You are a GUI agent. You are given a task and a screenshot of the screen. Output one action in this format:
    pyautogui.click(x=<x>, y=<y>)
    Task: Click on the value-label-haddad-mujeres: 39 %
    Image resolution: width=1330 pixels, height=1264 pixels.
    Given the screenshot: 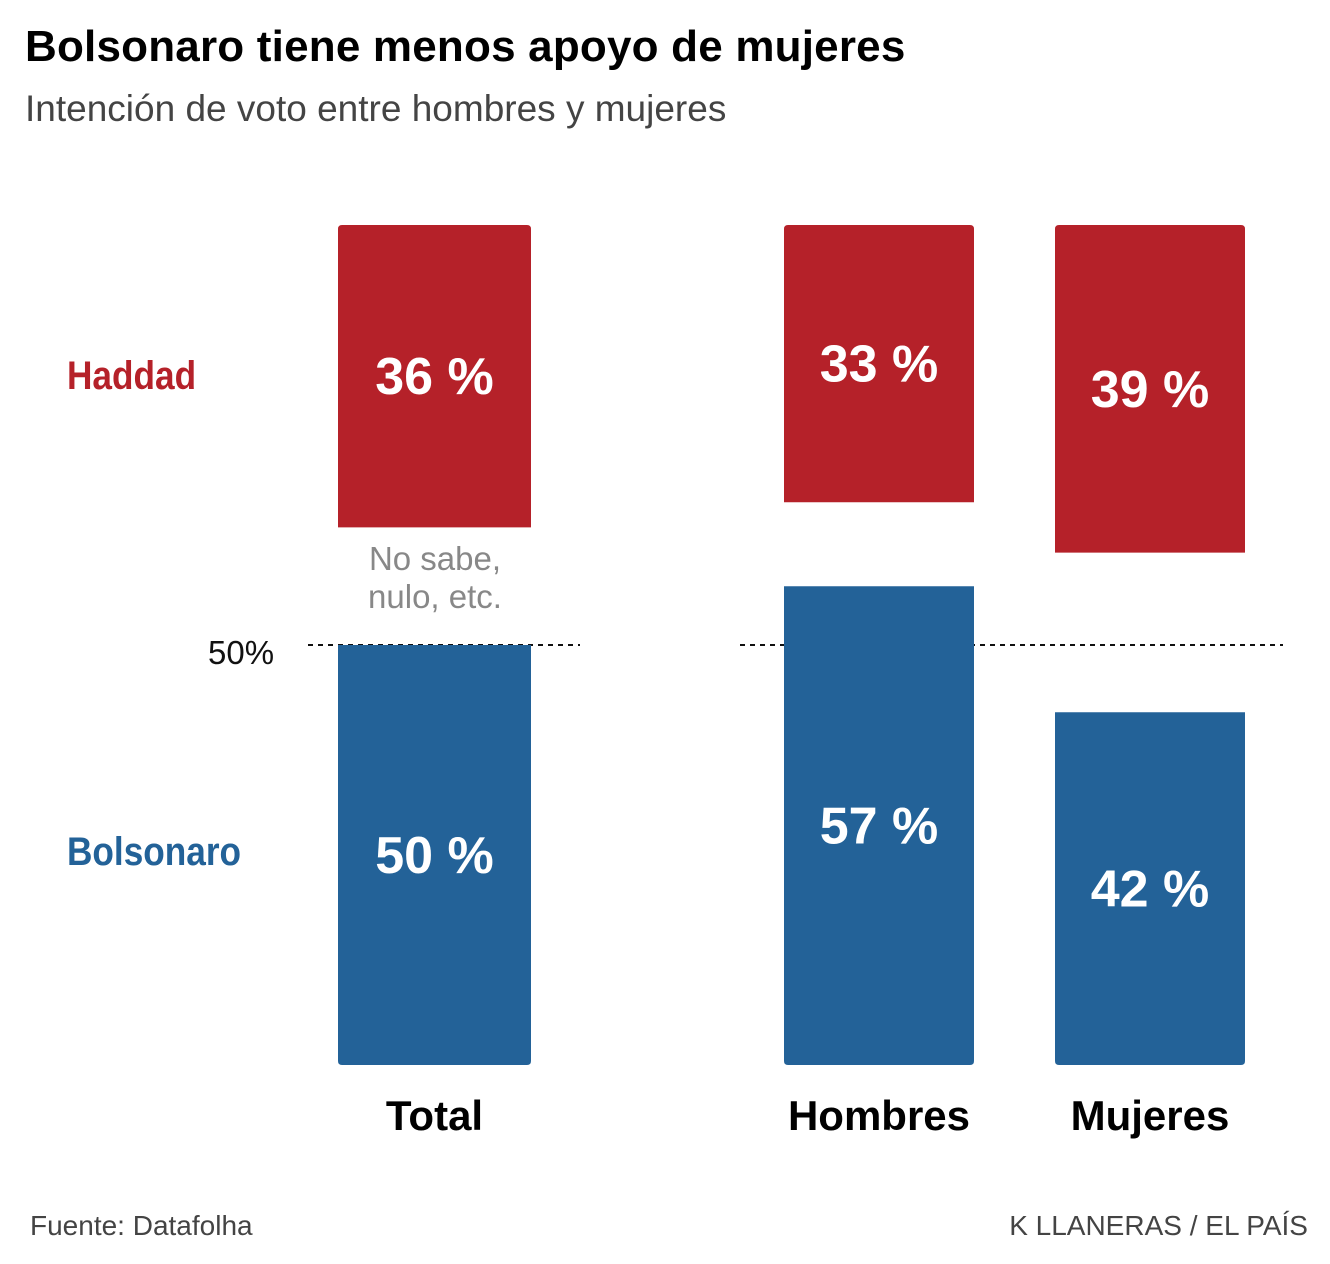 What is the action you would take?
    pyautogui.click(x=1150, y=390)
    